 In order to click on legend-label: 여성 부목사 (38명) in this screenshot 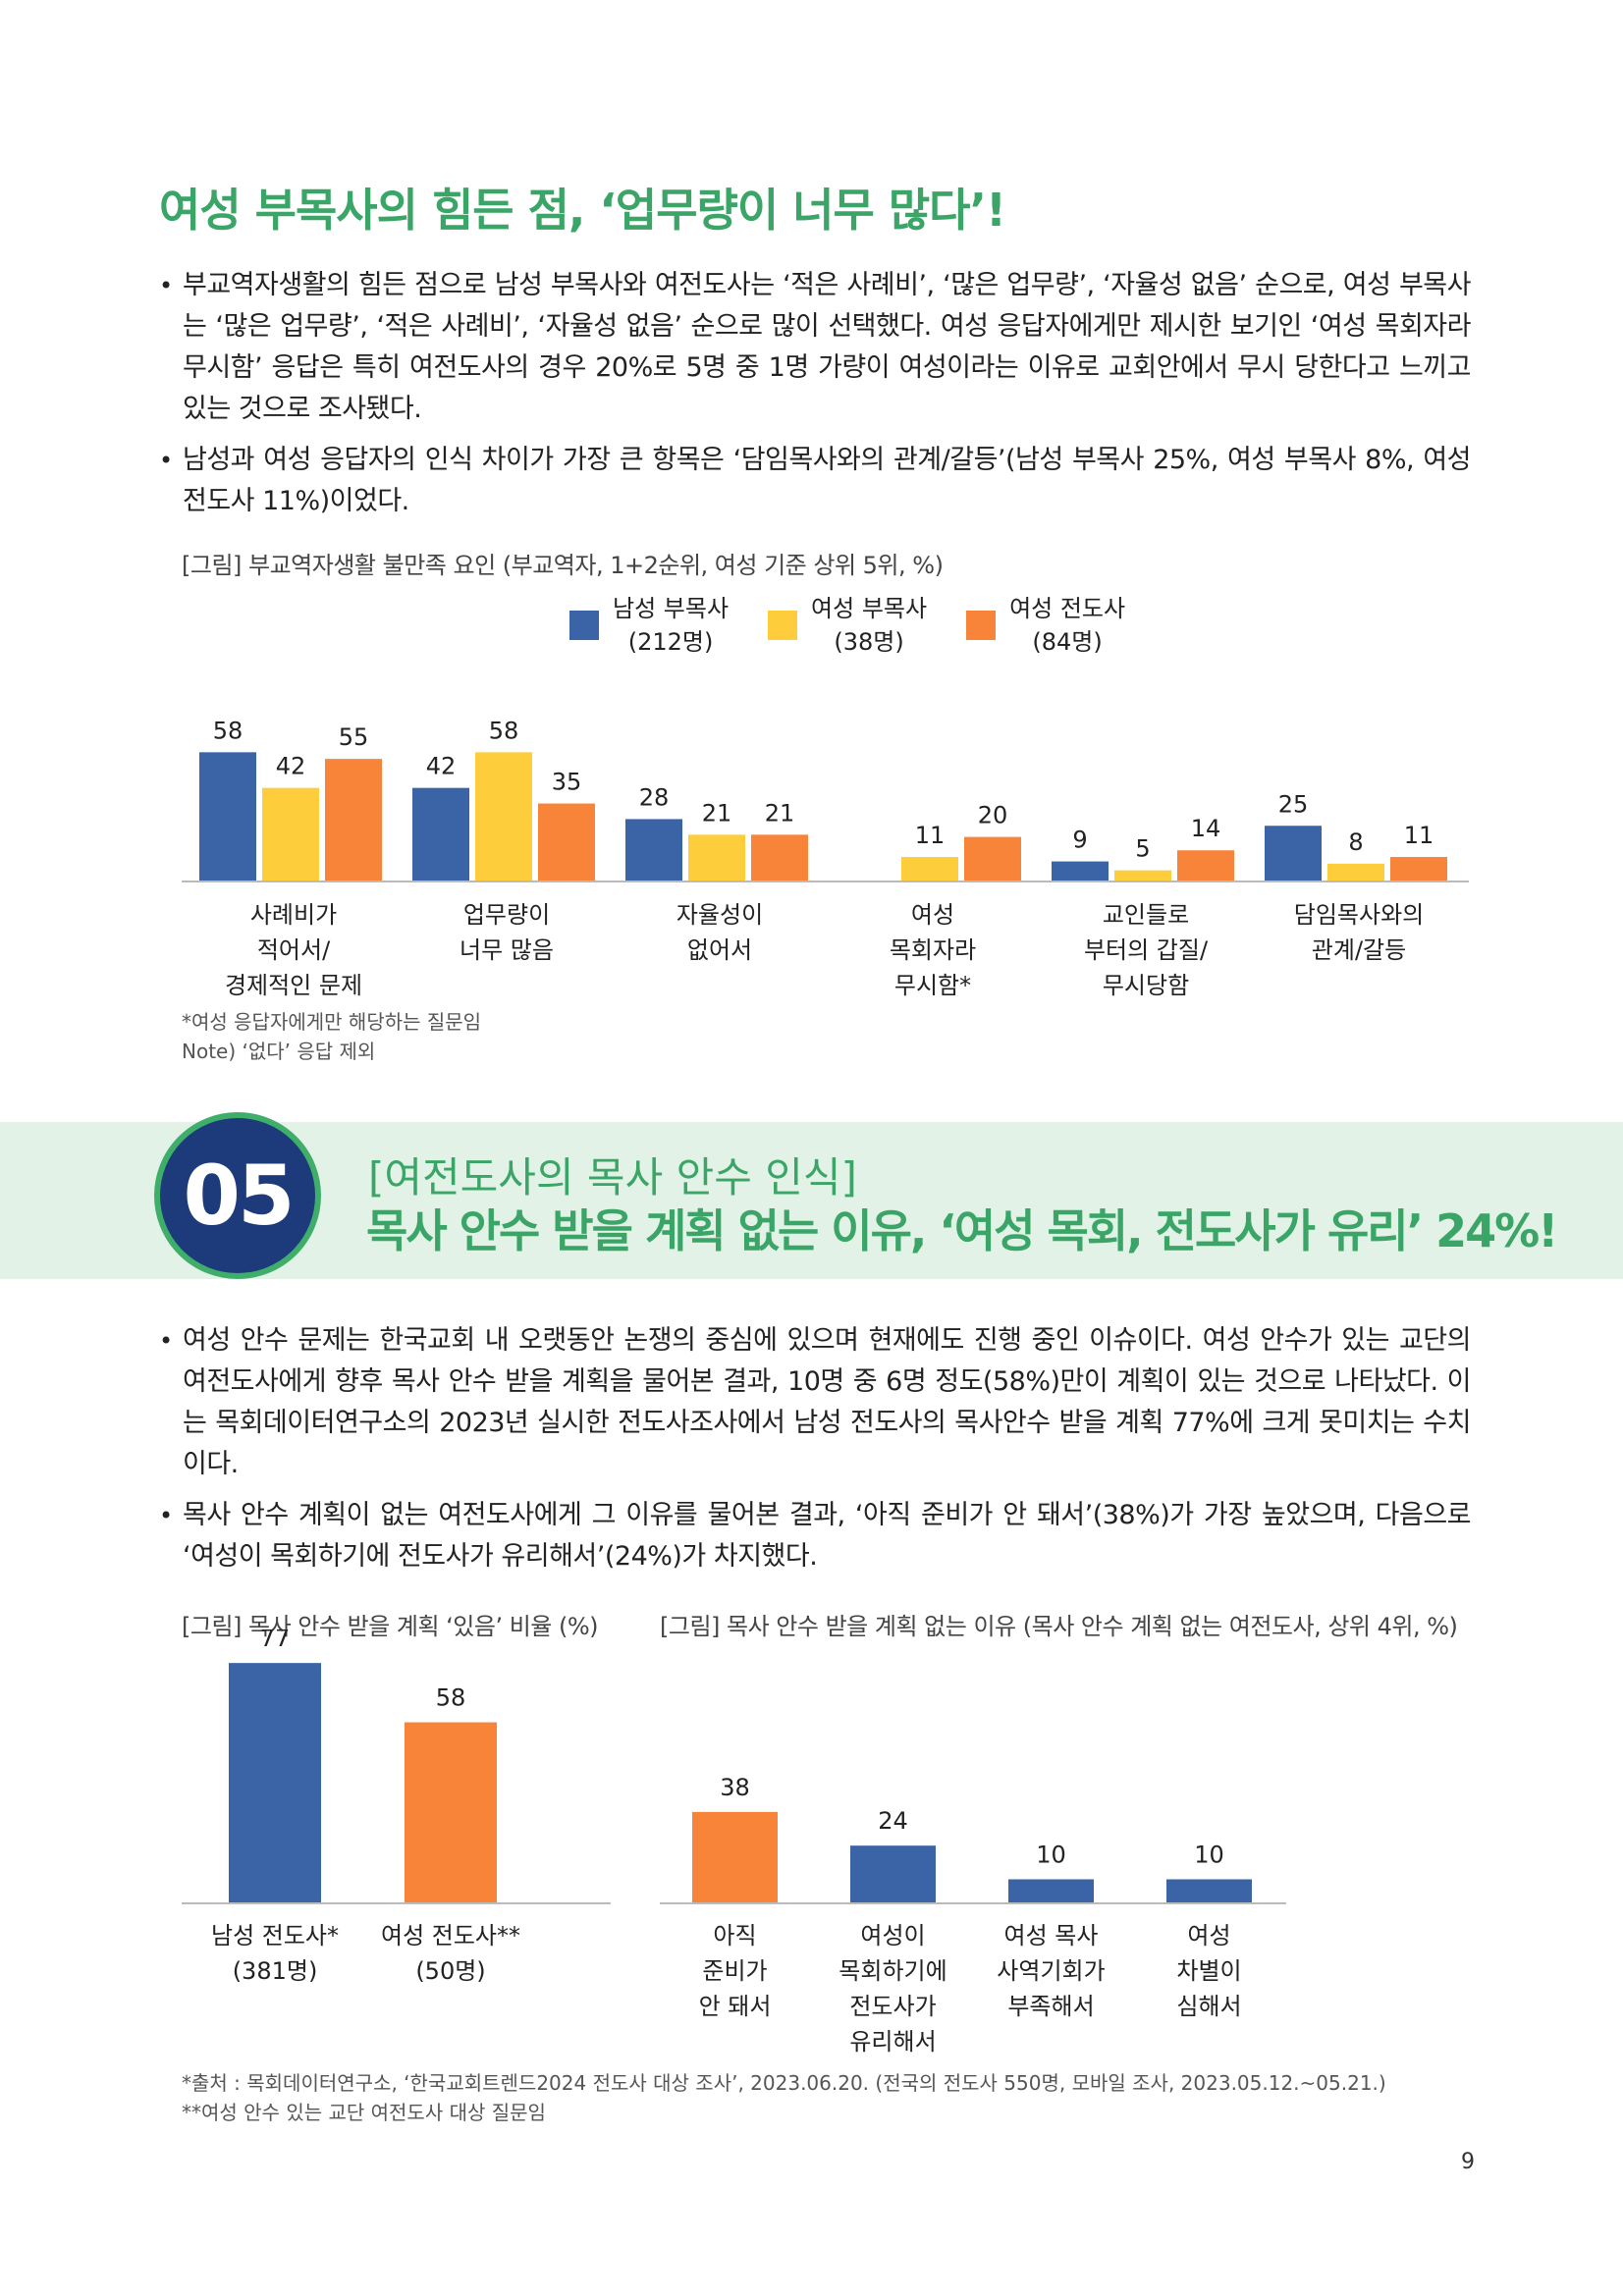, I will do `click(869, 625)`.